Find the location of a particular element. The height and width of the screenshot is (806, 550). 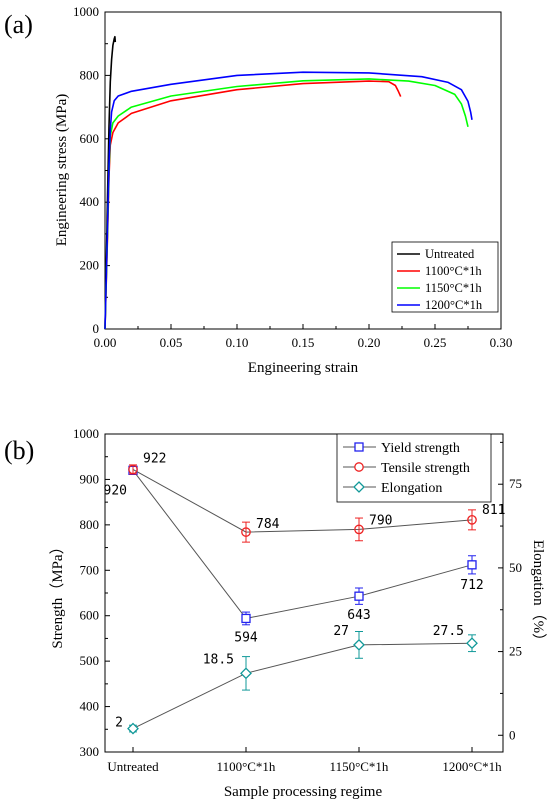

legend-marker-circle is located at coordinates (359, 467).